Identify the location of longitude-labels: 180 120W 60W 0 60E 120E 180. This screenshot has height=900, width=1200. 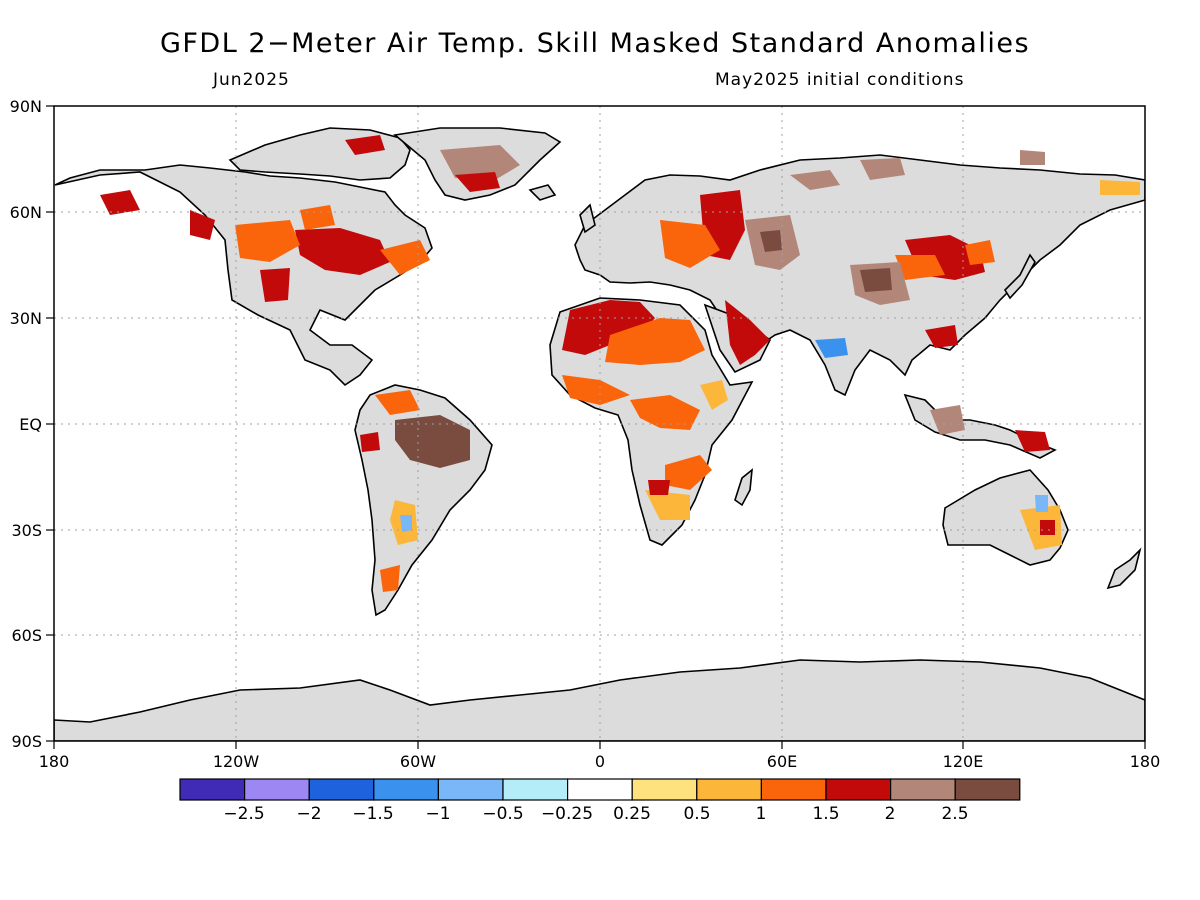
(600, 761).